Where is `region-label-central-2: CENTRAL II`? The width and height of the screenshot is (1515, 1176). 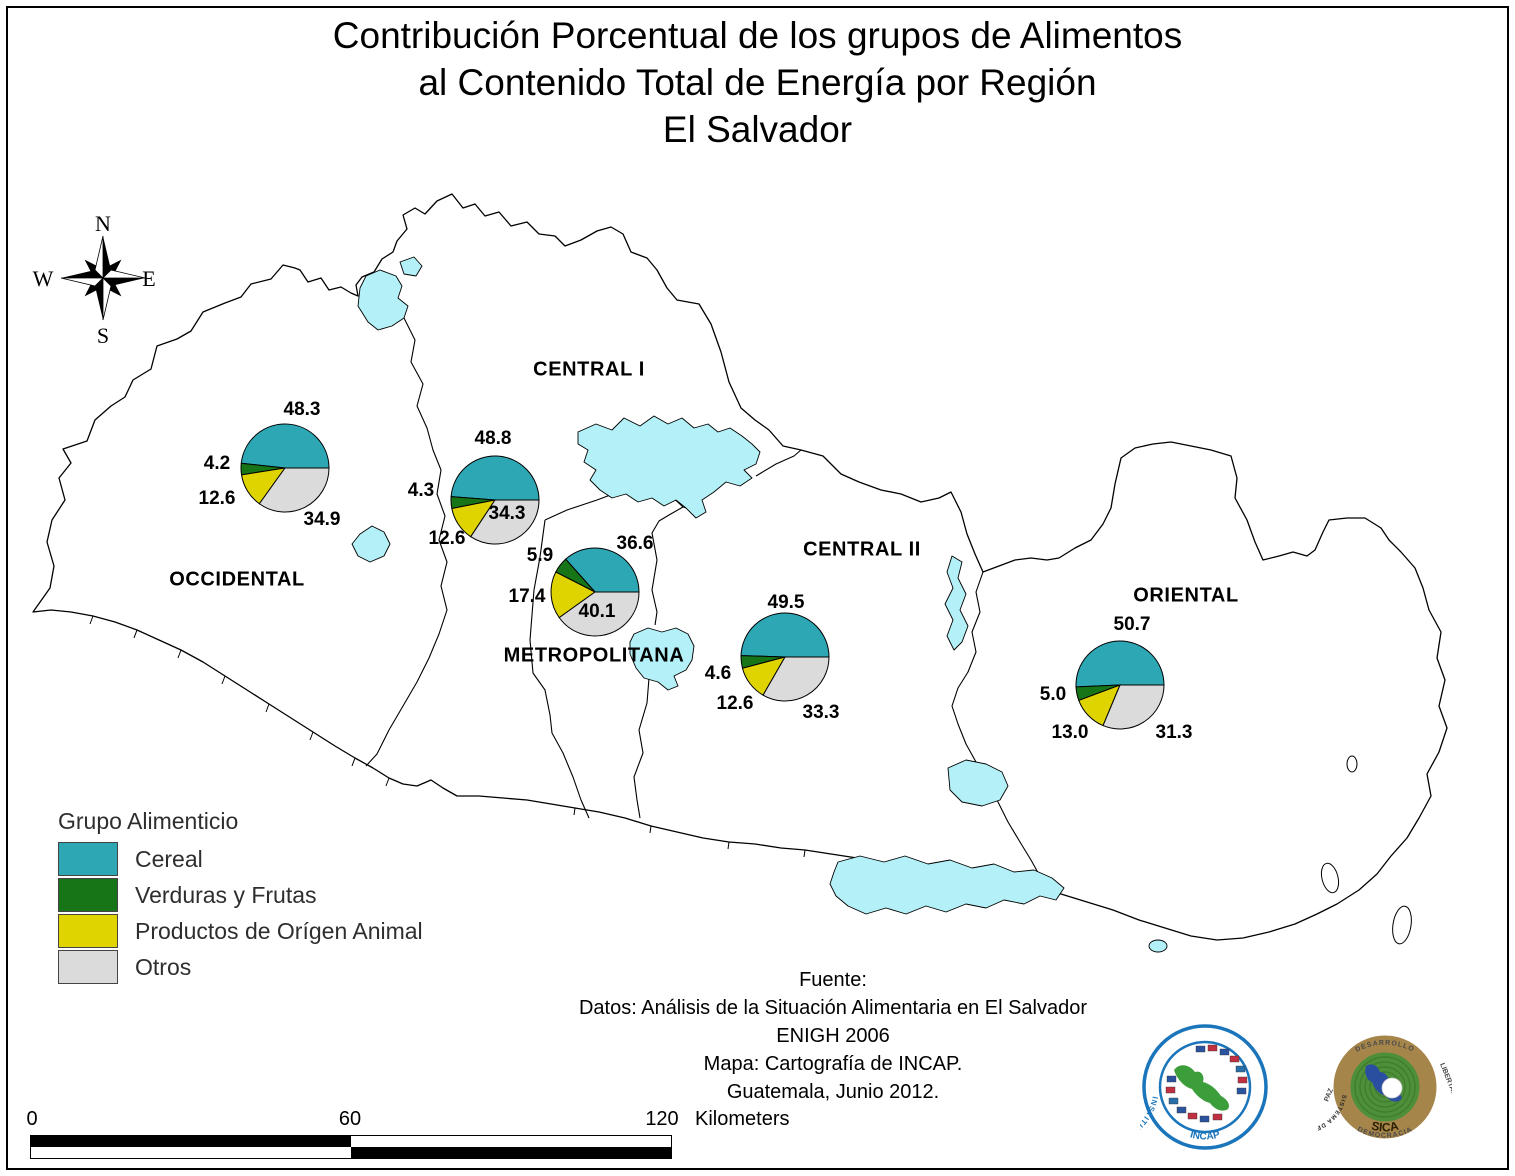 region-label-central-2: CENTRAL II is located at coordinates (862, 549).